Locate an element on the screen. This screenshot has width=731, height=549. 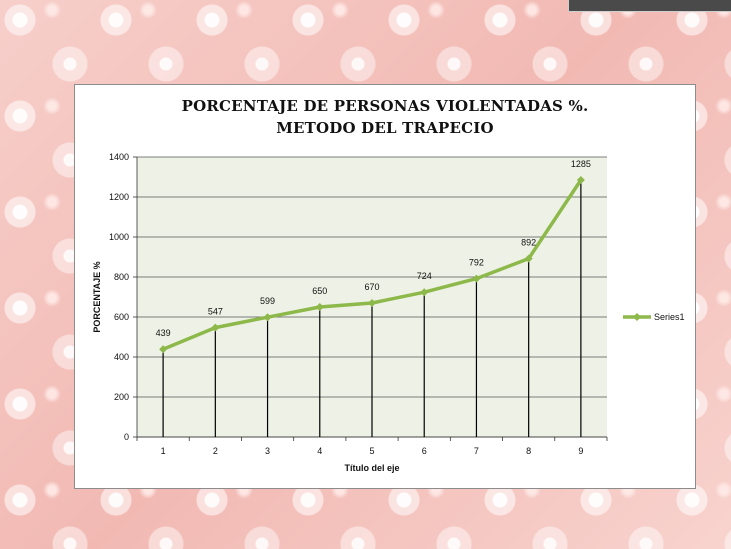
y-tick-label: 400 is located at coordinates (121, 357).